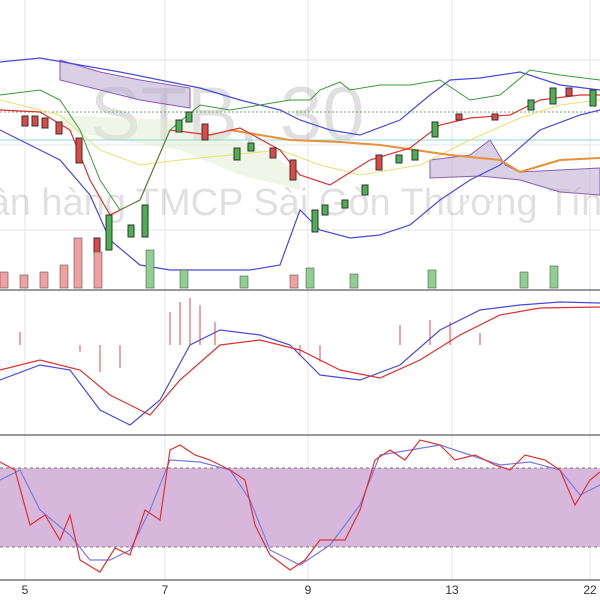 The width and height of the screenshot is (600, 600). Describe the element at coordinates (590, 590) in the screenshot. I see `x-tick-label: 22` at that location.